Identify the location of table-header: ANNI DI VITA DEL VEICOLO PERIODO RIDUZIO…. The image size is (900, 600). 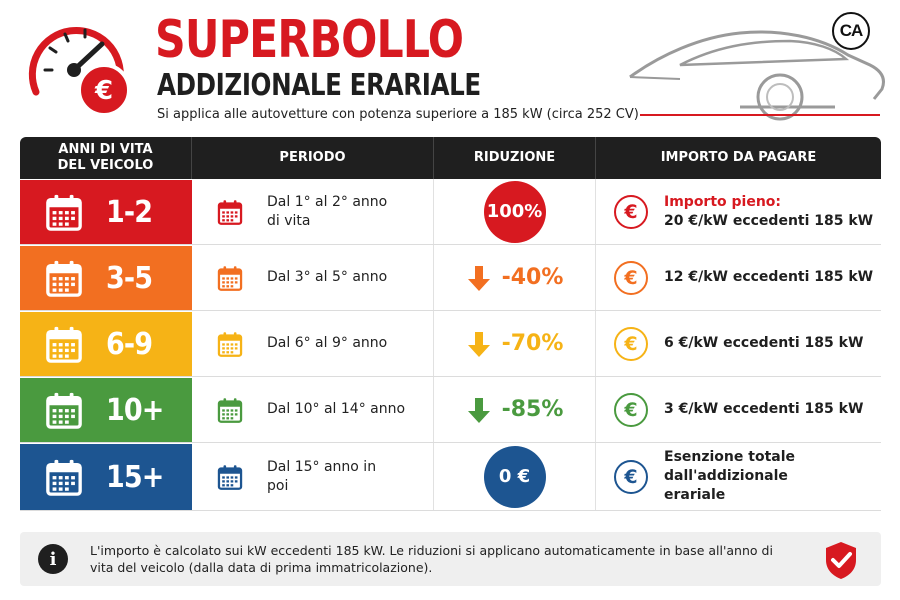
(450, 158).